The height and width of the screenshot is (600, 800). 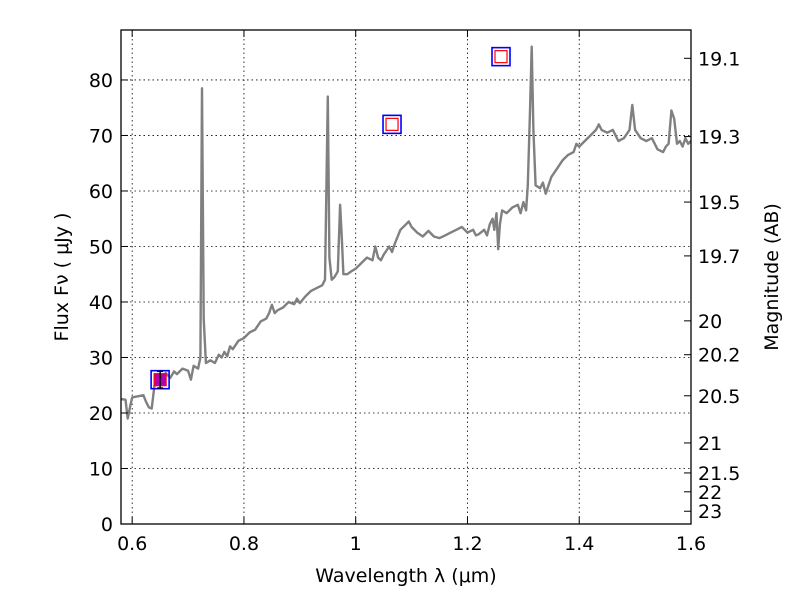 I want to click on y2-tick-label: 19.3, so click(x=719, y=138).